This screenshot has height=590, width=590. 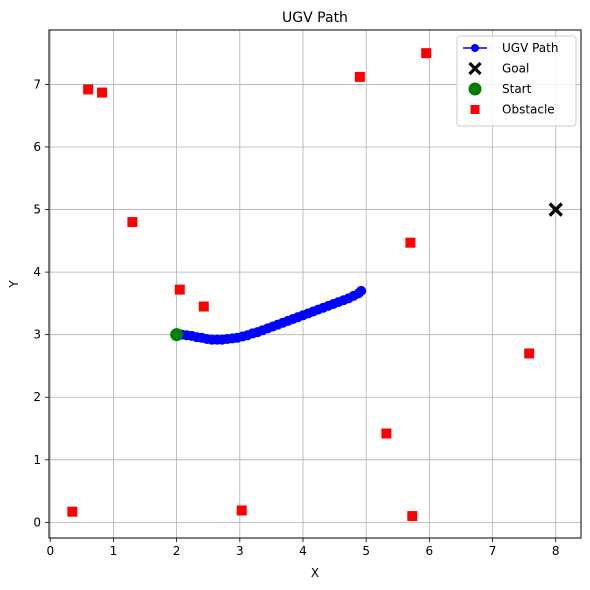 What do you see at coordinates (315, 573) in the screenshot?
I see `x-axis-label: X` at bounding box center [315, 573].